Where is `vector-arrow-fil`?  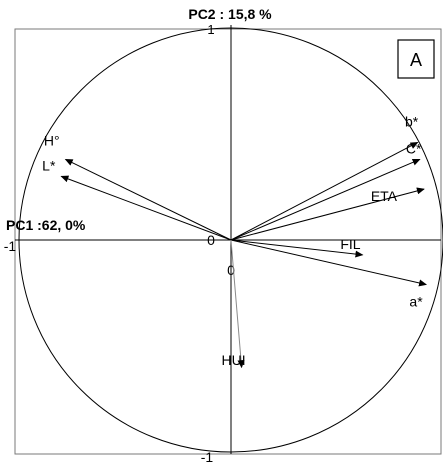
vector-arrow-fil is located at coordinates (297, 248).